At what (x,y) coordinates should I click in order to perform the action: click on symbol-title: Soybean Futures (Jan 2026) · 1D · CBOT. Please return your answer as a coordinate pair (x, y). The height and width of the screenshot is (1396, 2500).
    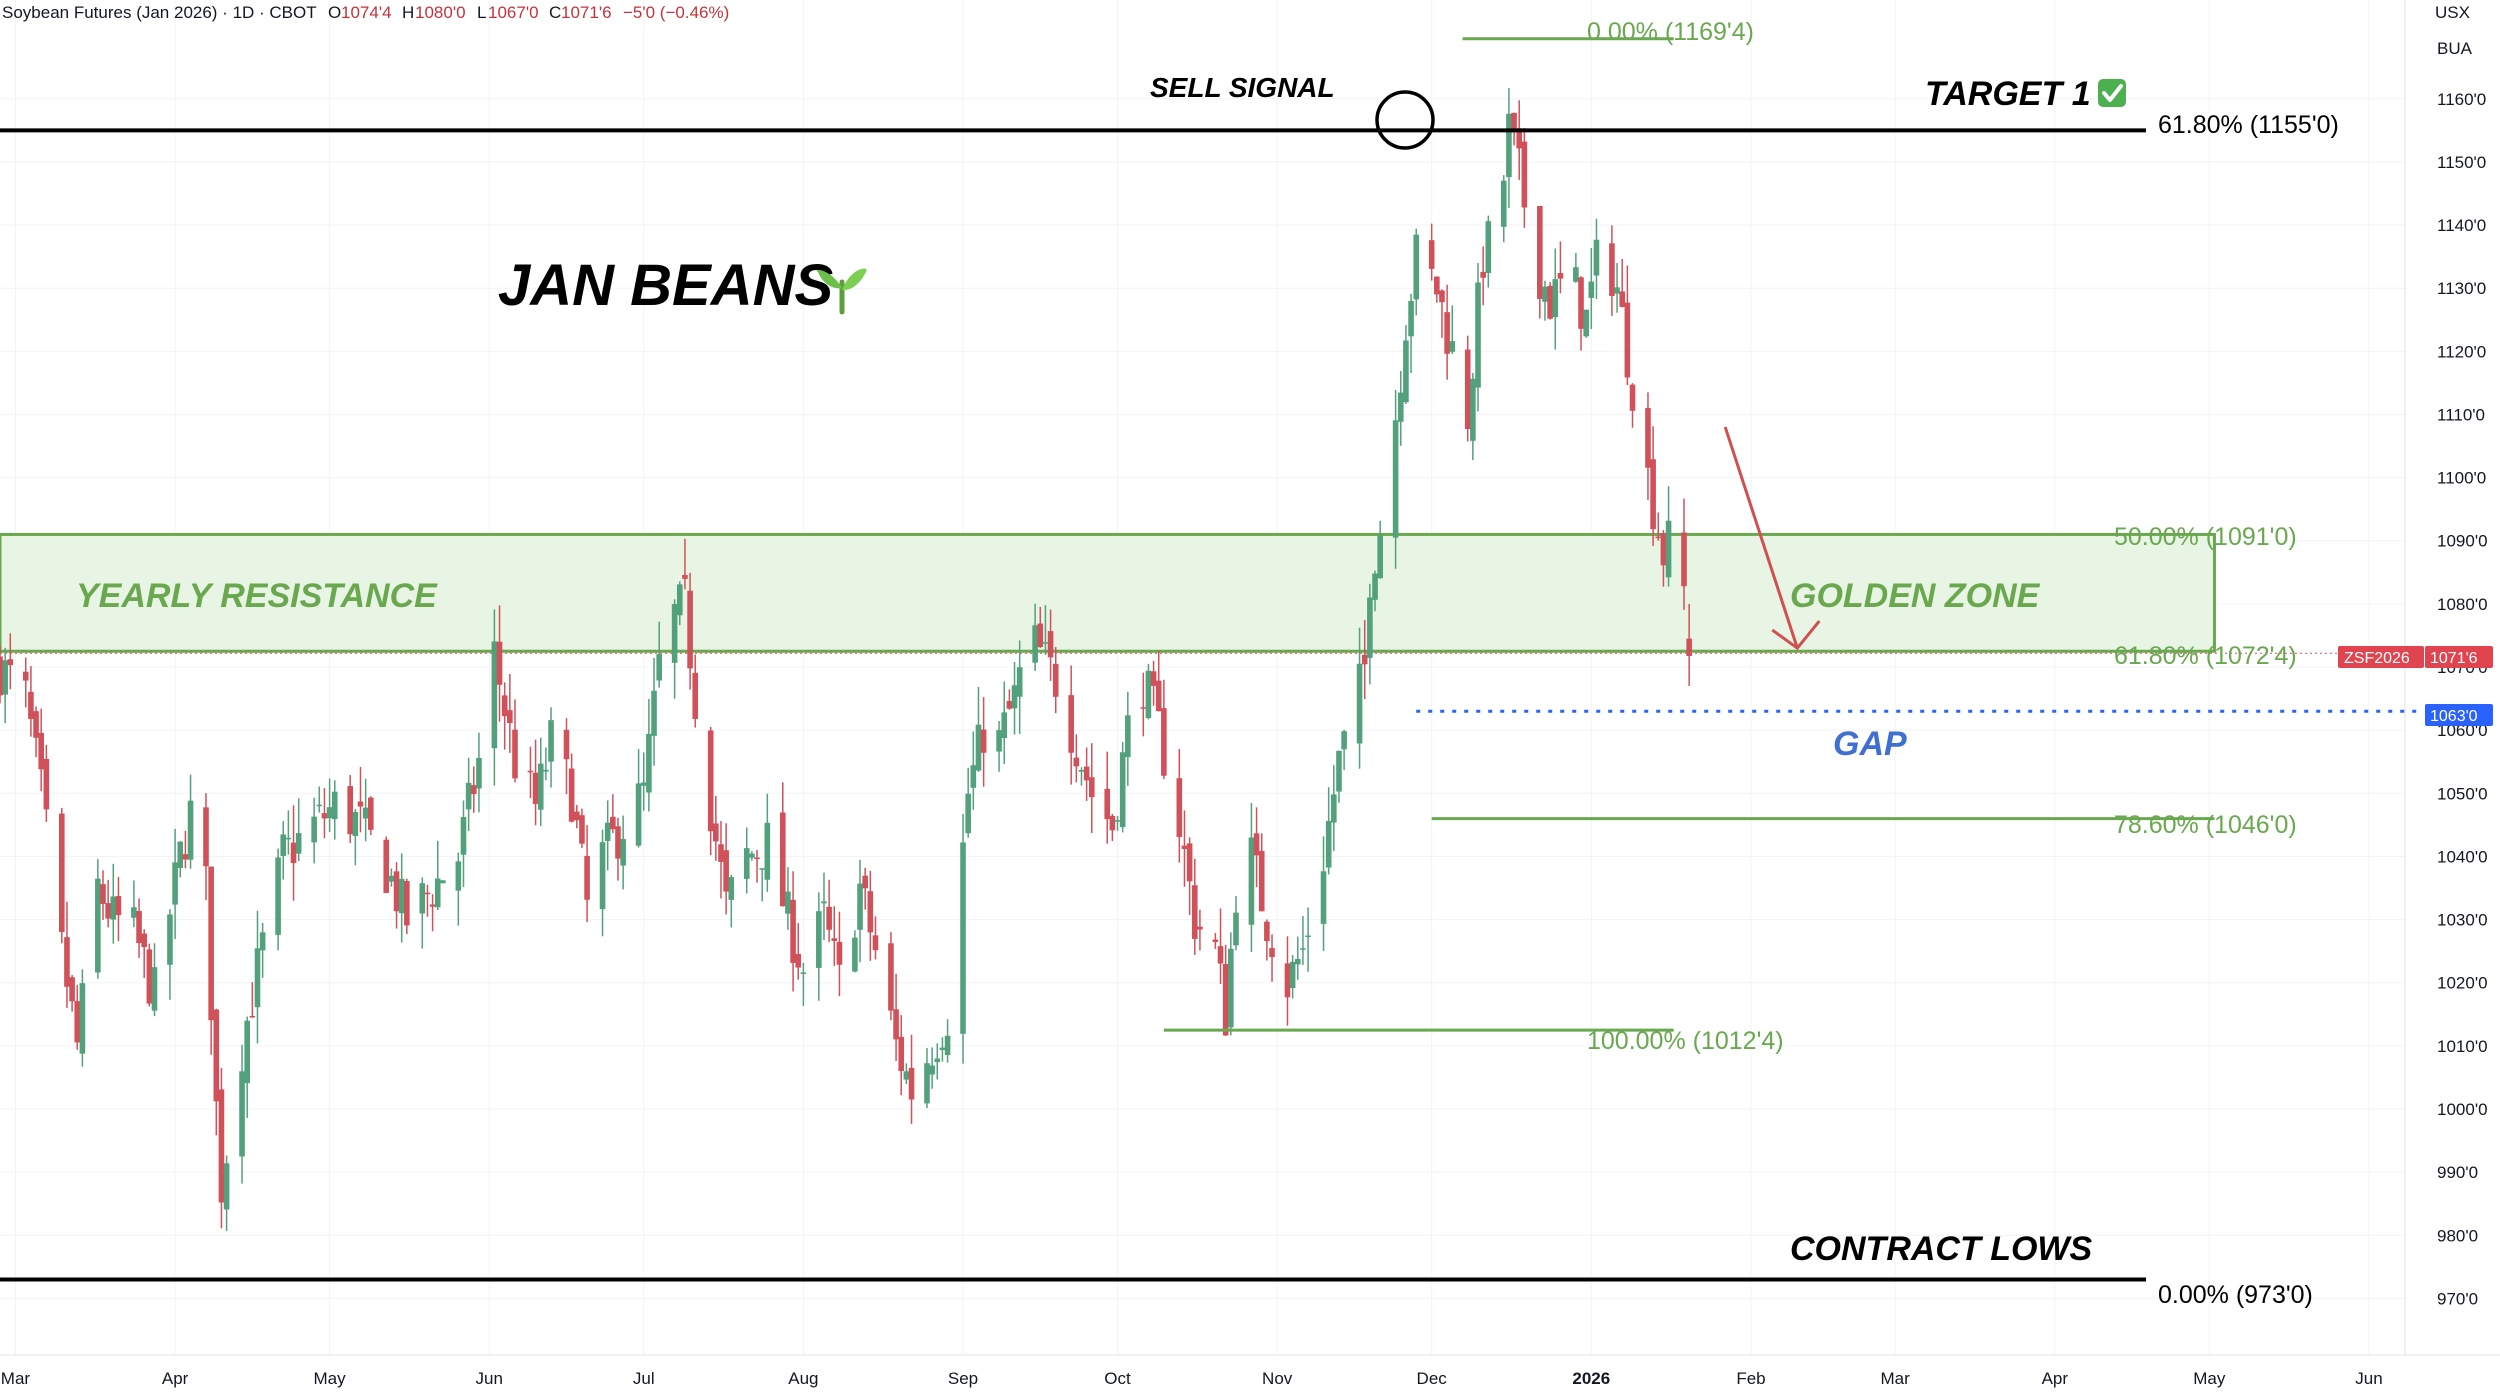
    Looking at the image, I should click on (159, 12).